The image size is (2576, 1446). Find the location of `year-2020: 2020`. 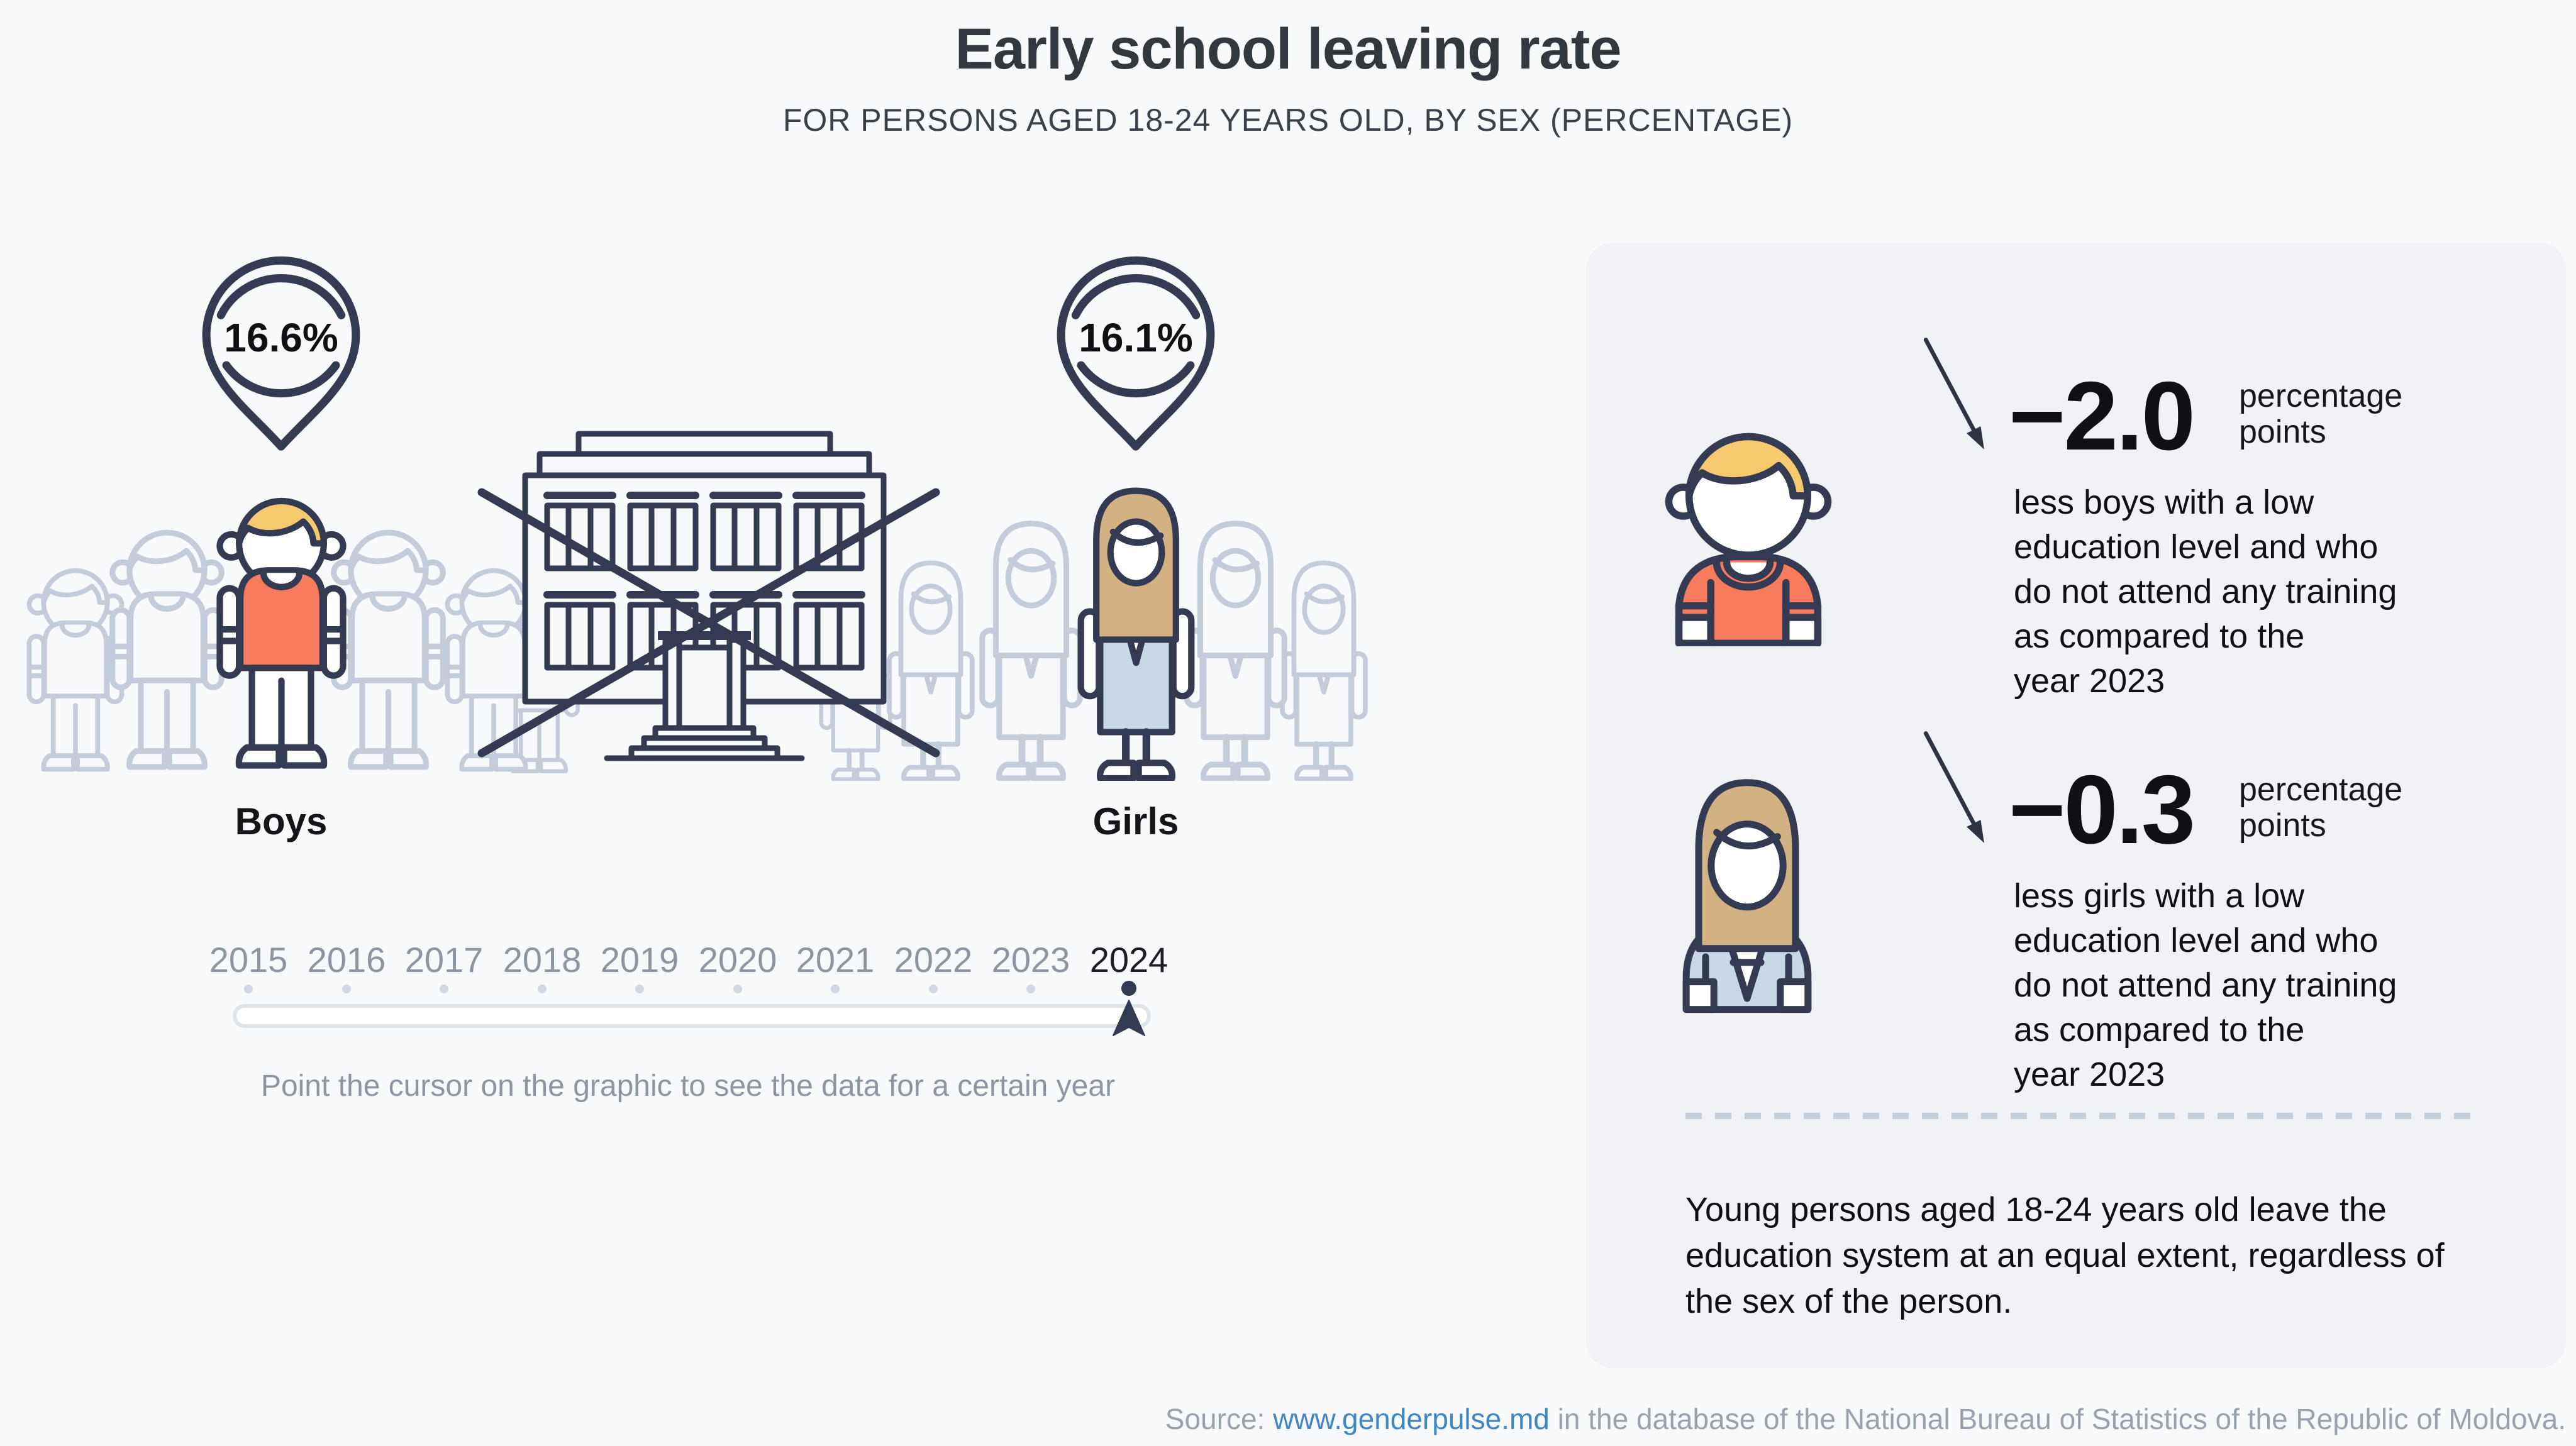

year-2020: 2020 is located at coordinates (737, 960).